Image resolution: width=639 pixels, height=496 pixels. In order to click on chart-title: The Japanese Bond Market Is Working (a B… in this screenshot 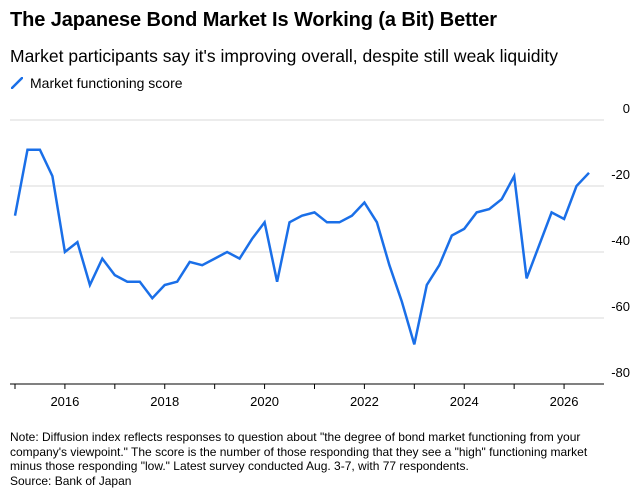, I will do `click(253, 20)`.